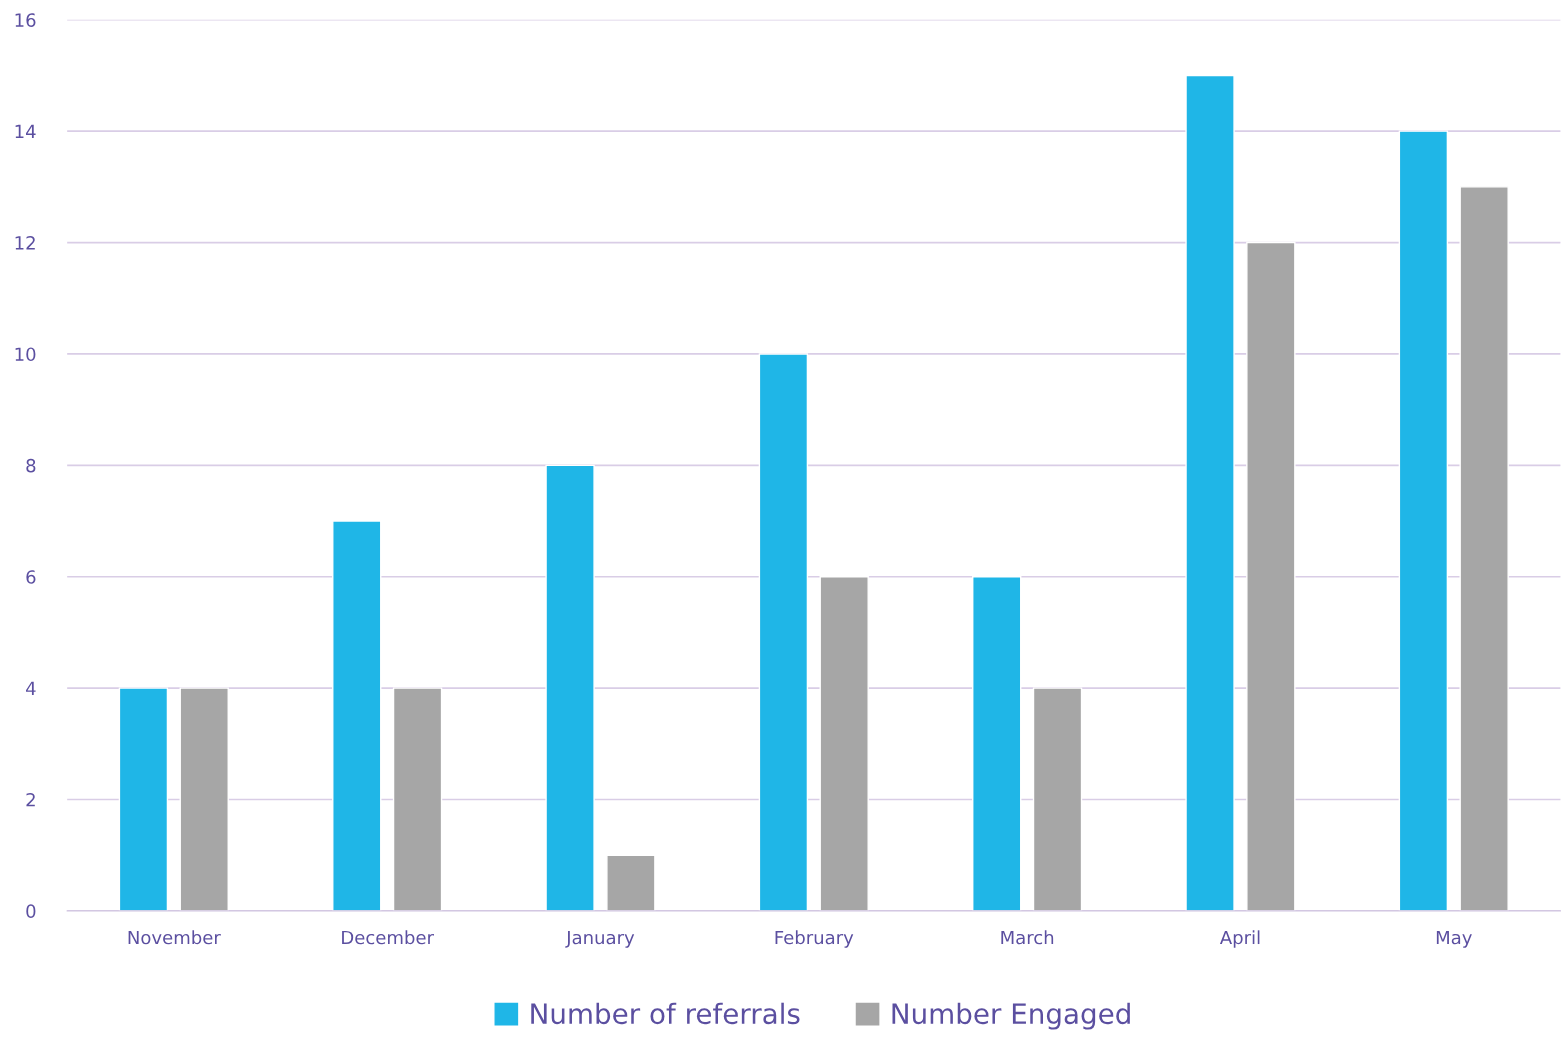 The width and height of the screenshot is (1562, 1041). Describe the element at coordinates (600, 939) in the screenshot. I see `x-tick-label: January` at that location.